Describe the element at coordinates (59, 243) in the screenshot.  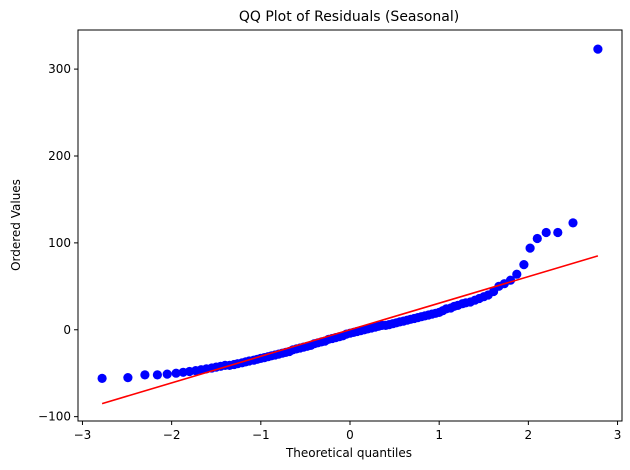
I see `y-tick-label: 100` at that location.